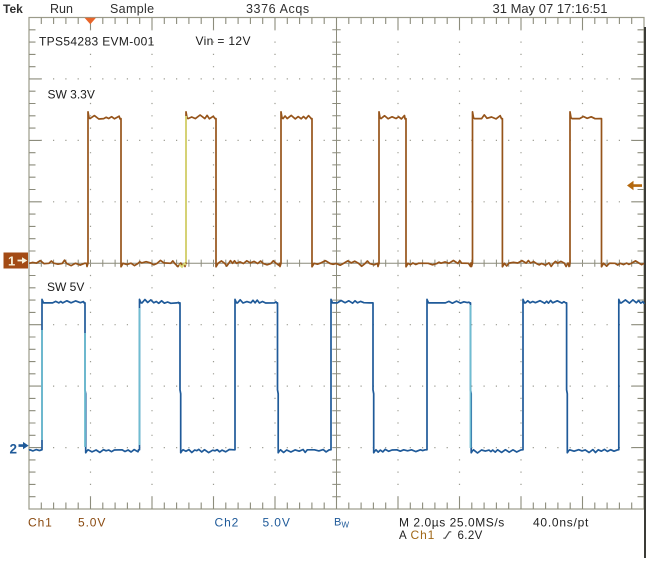  Describe the element at coordinates (561, 523) in the screenshot. I see `svg-text: 40.0ns/pt` at that location.